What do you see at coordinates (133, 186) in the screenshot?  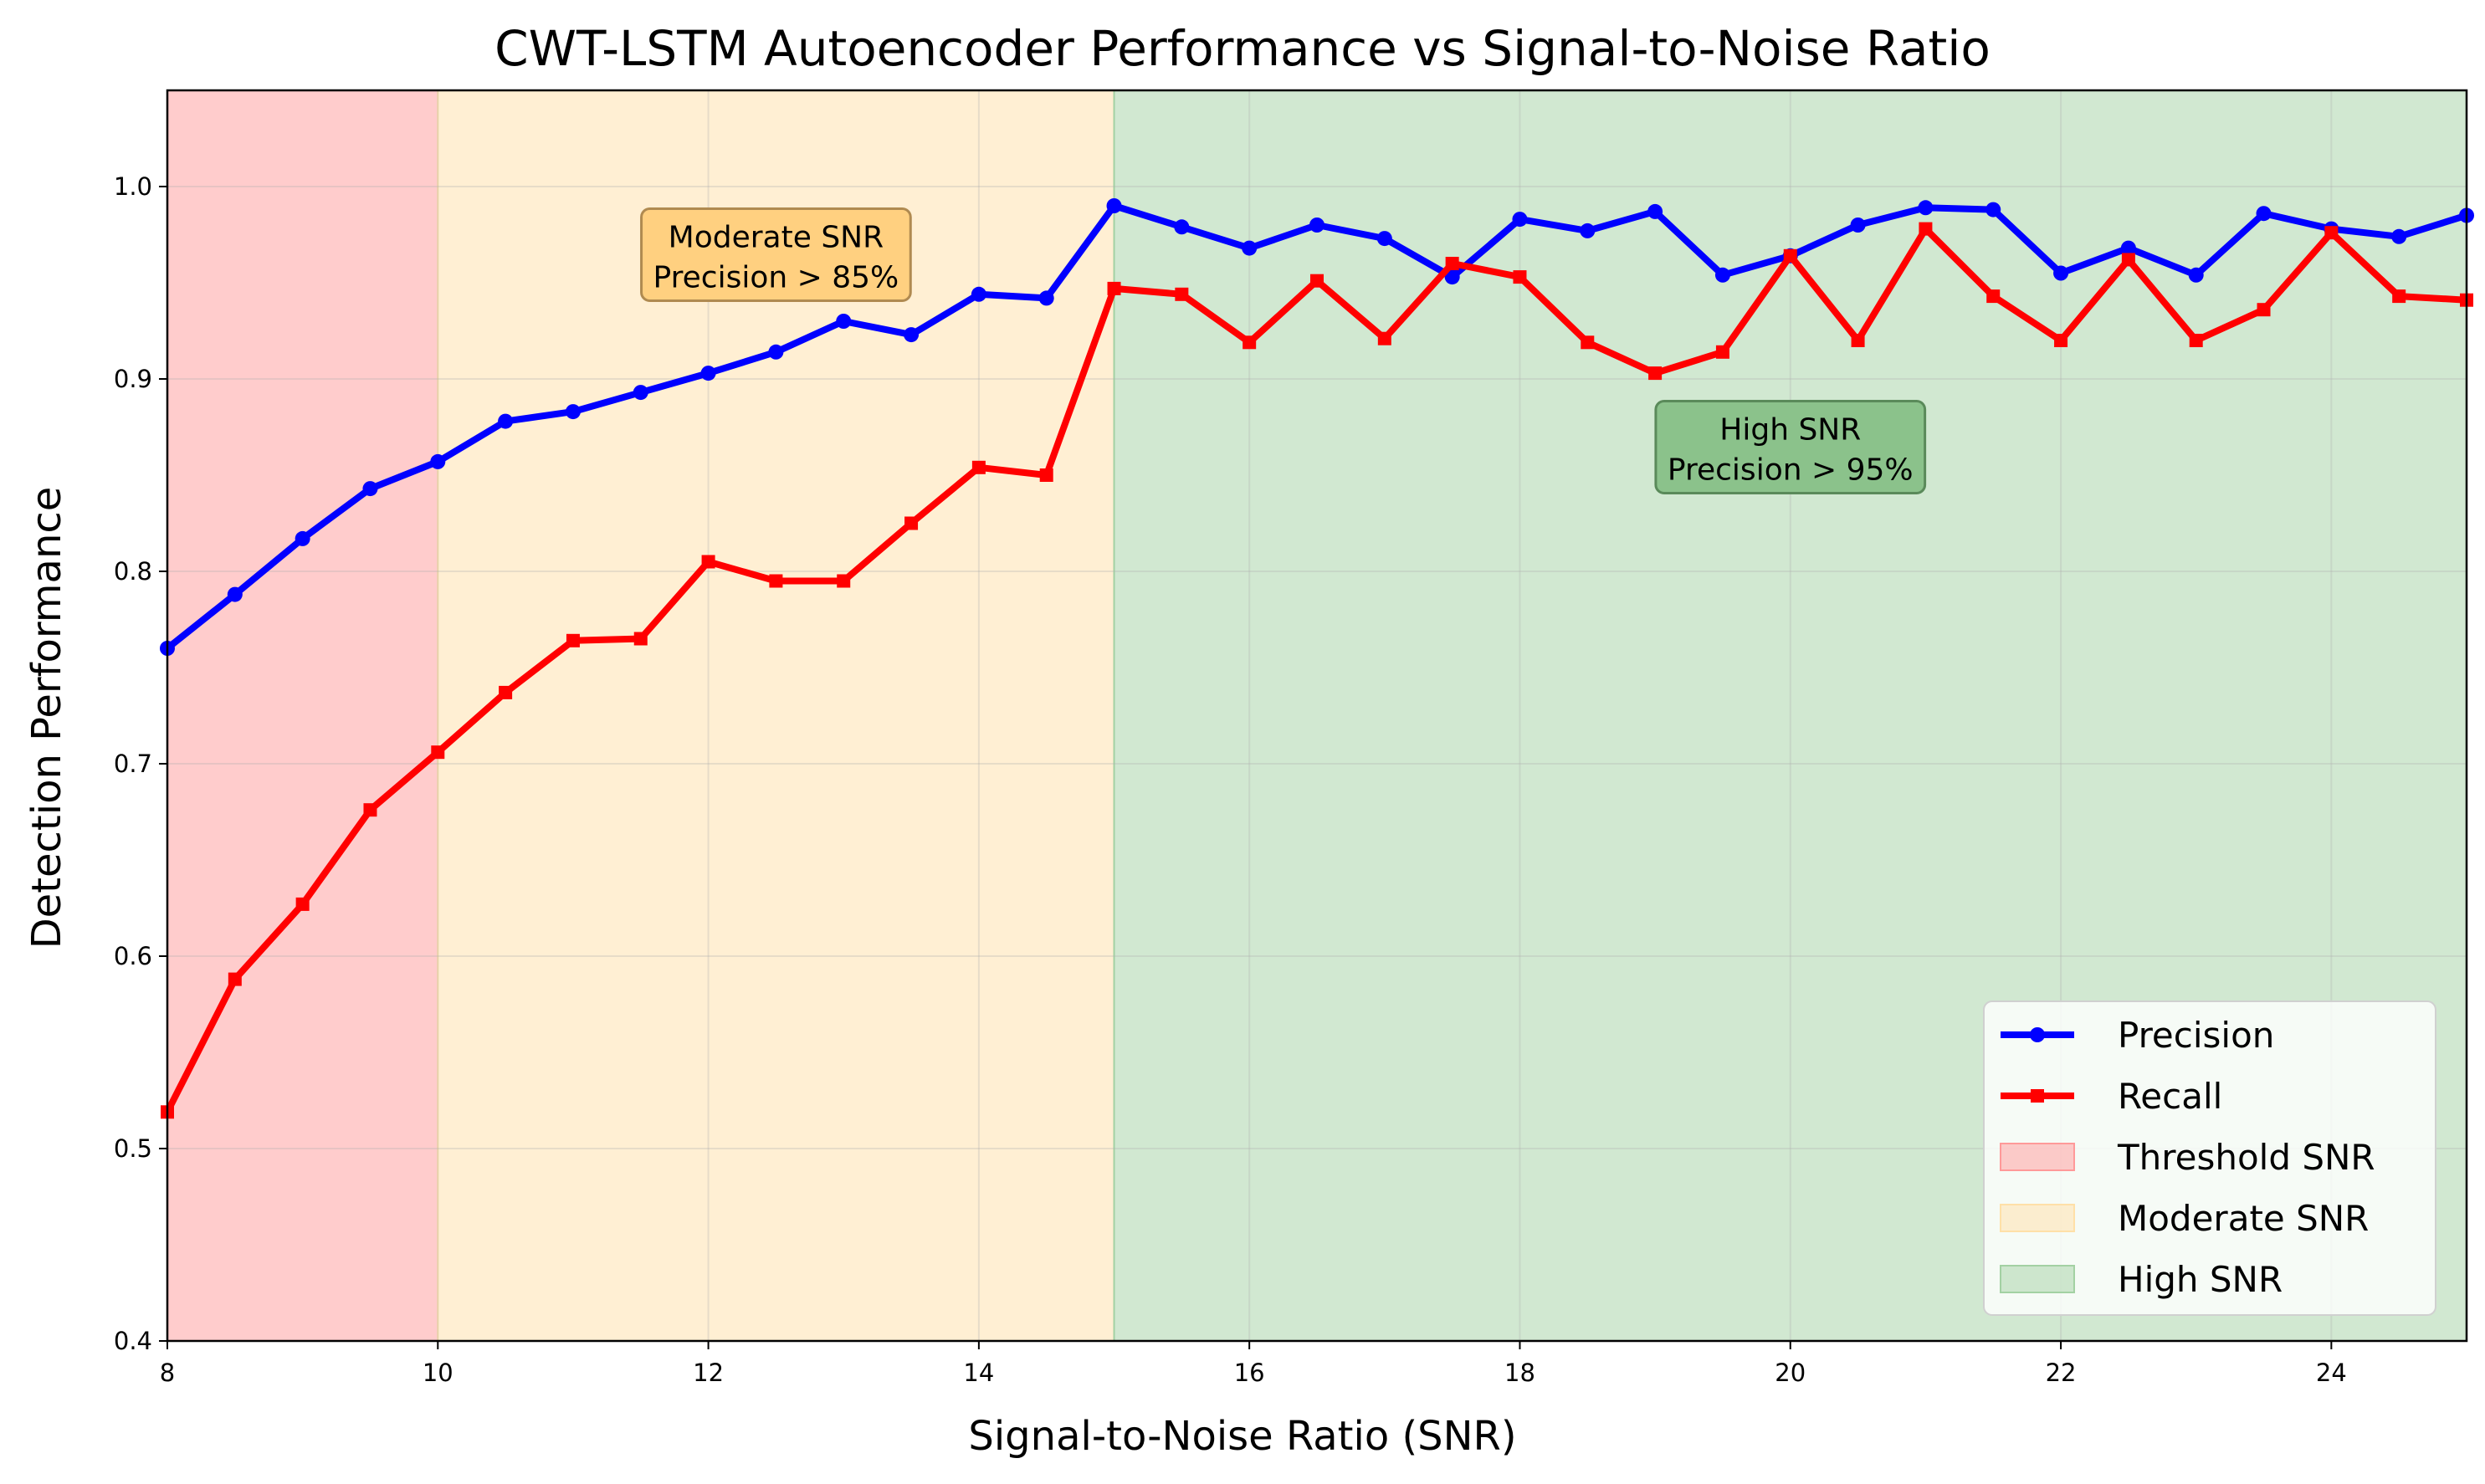 I see `y-tick-label: 1.0` at bounding box center [133, 186].